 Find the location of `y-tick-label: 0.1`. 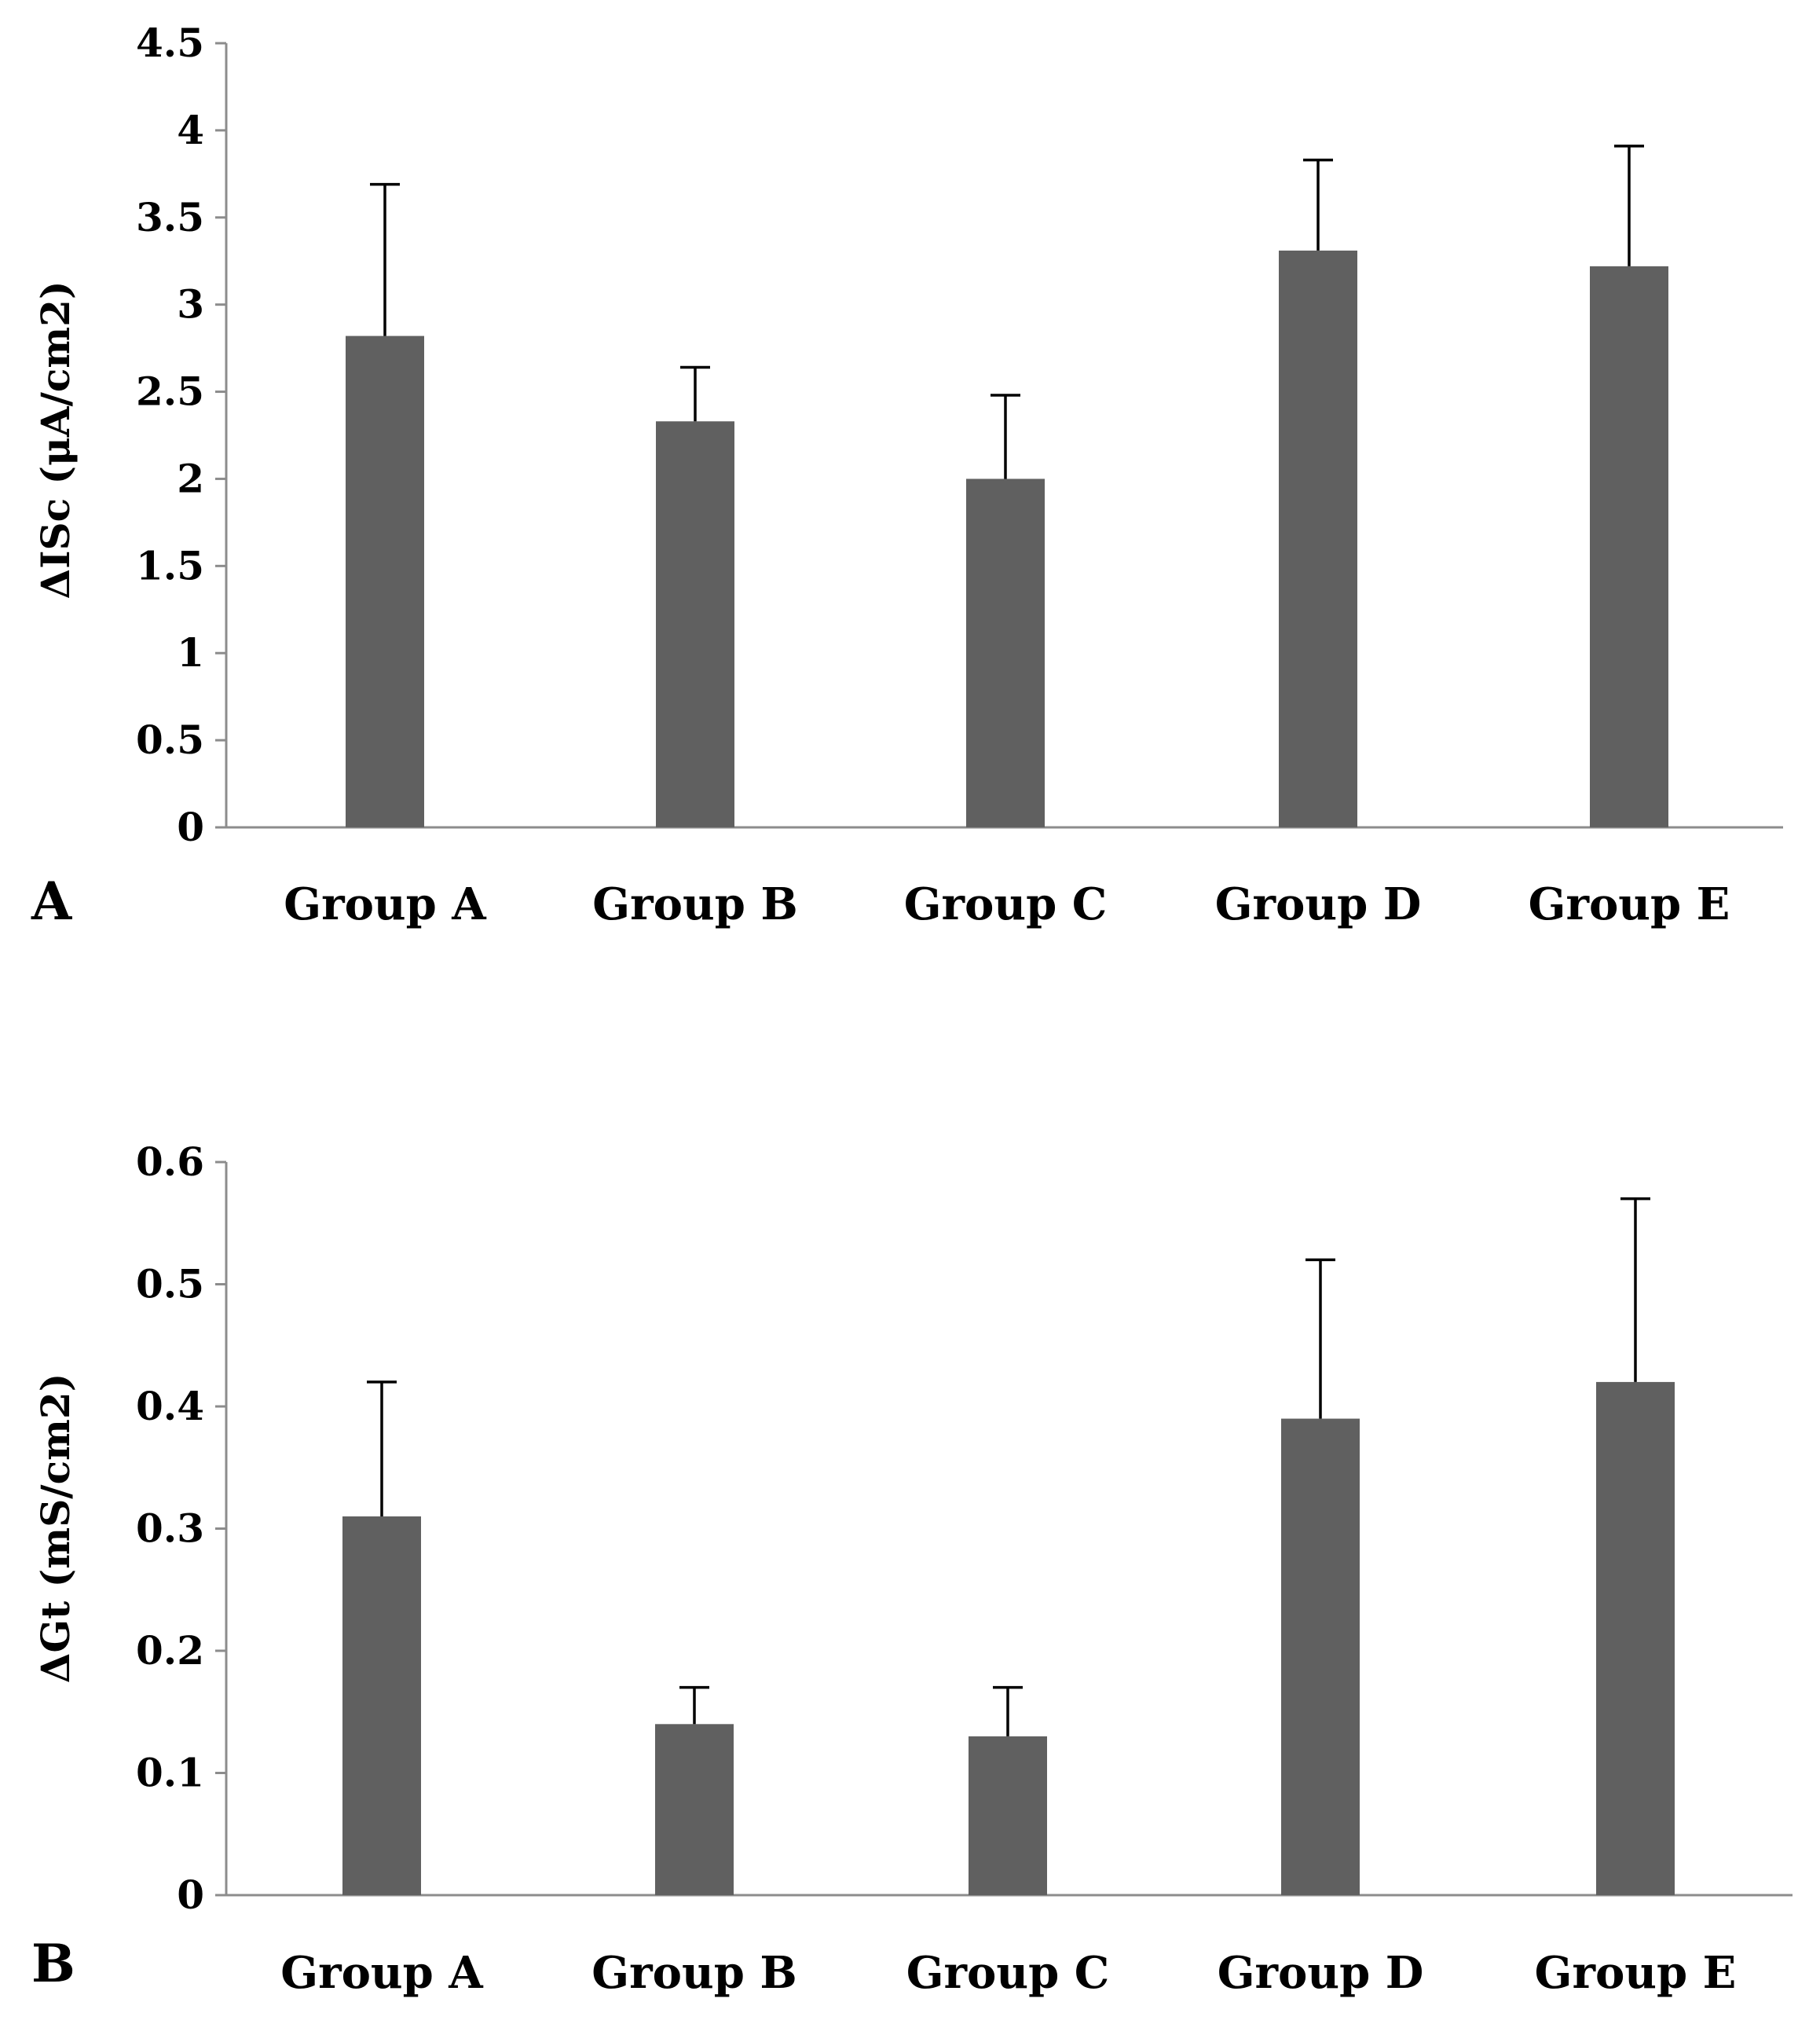

y-tick-label: 0.1 is located at coordinates (170, 1773).